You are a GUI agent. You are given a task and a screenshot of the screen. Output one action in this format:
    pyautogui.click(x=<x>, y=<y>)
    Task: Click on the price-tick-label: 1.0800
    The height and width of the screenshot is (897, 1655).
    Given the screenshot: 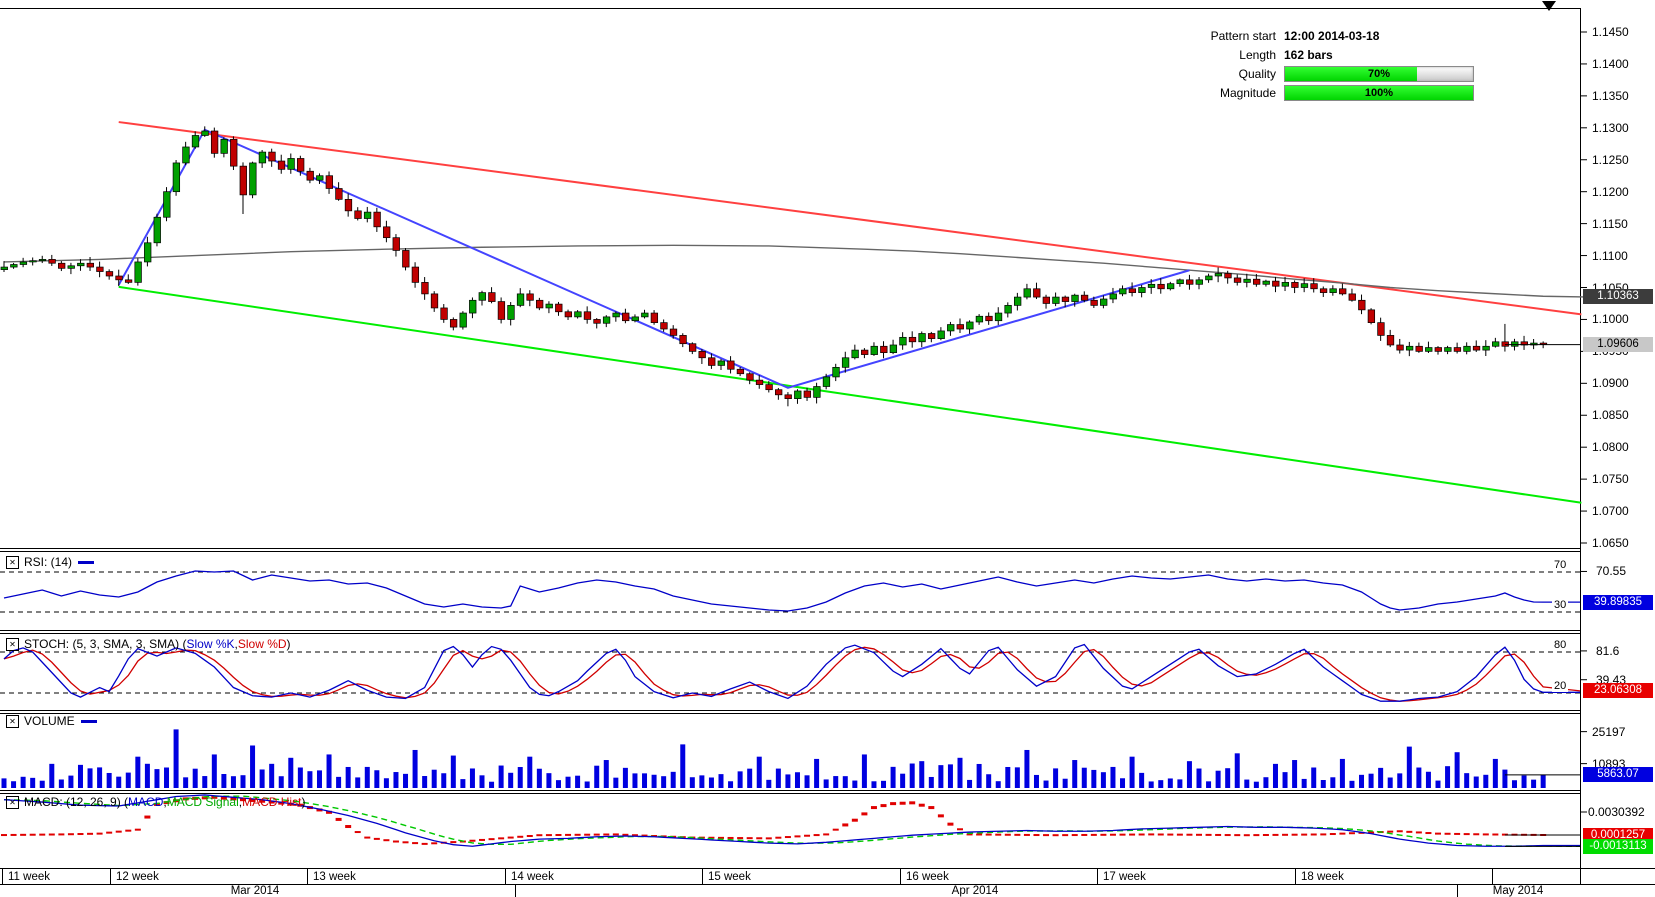 What is the action you would take?
    pyautogui.click(x=1610, y=447)
    